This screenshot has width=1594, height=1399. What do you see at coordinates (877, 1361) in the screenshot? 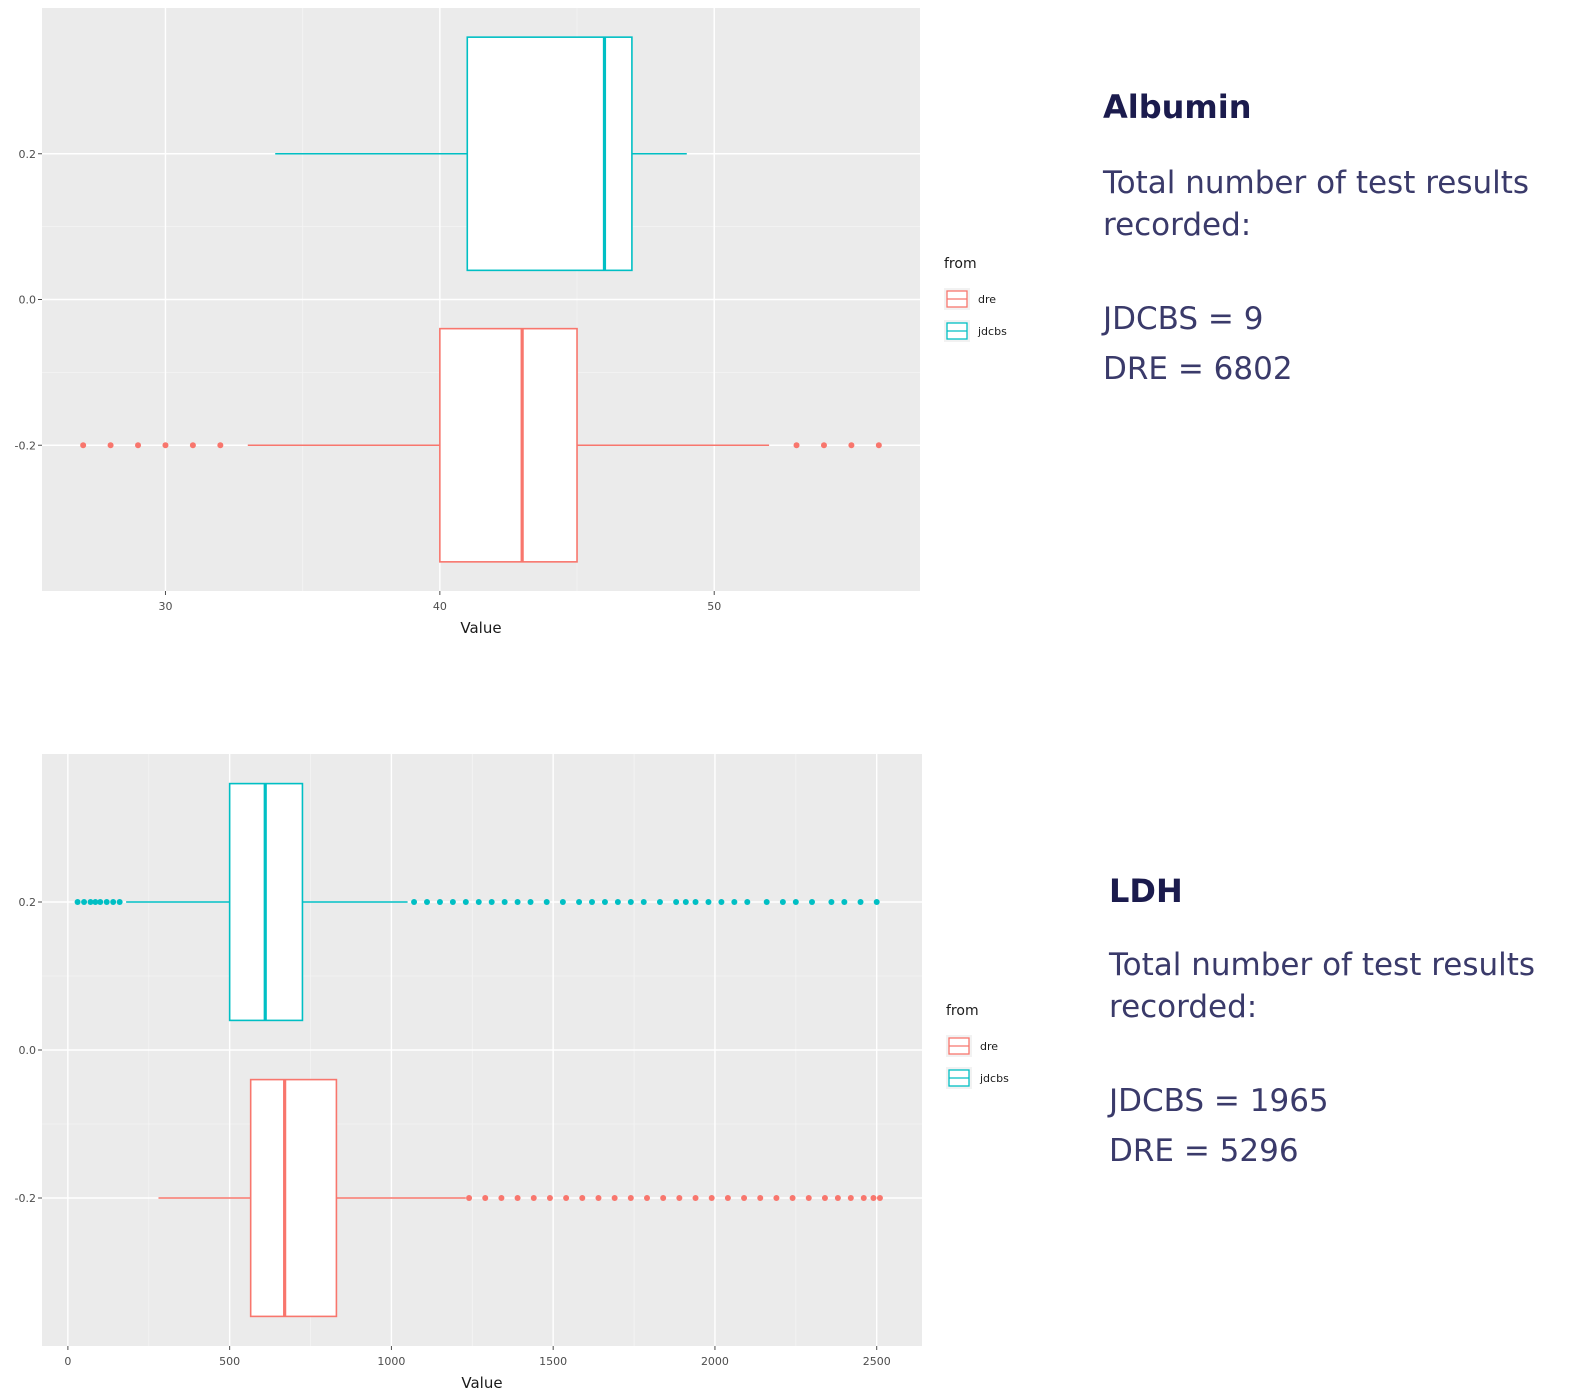
I see `x-tick-label: 2500` at bounding box center [877, 1361].